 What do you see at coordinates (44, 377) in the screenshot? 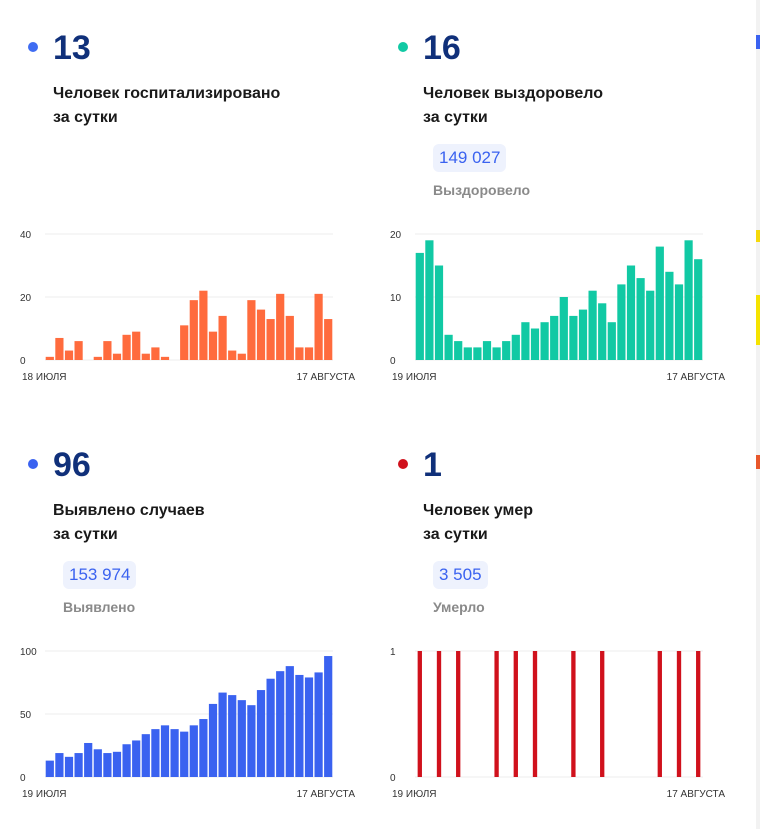
I see `x-start-label: 18 ИЮЛЯ` at bounding box center [44, 377].